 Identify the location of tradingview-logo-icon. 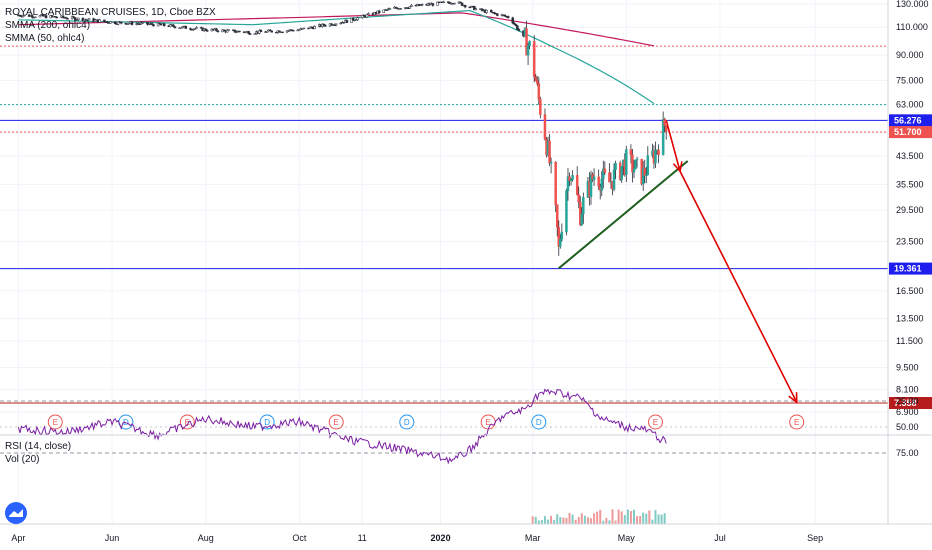
(16, 513).